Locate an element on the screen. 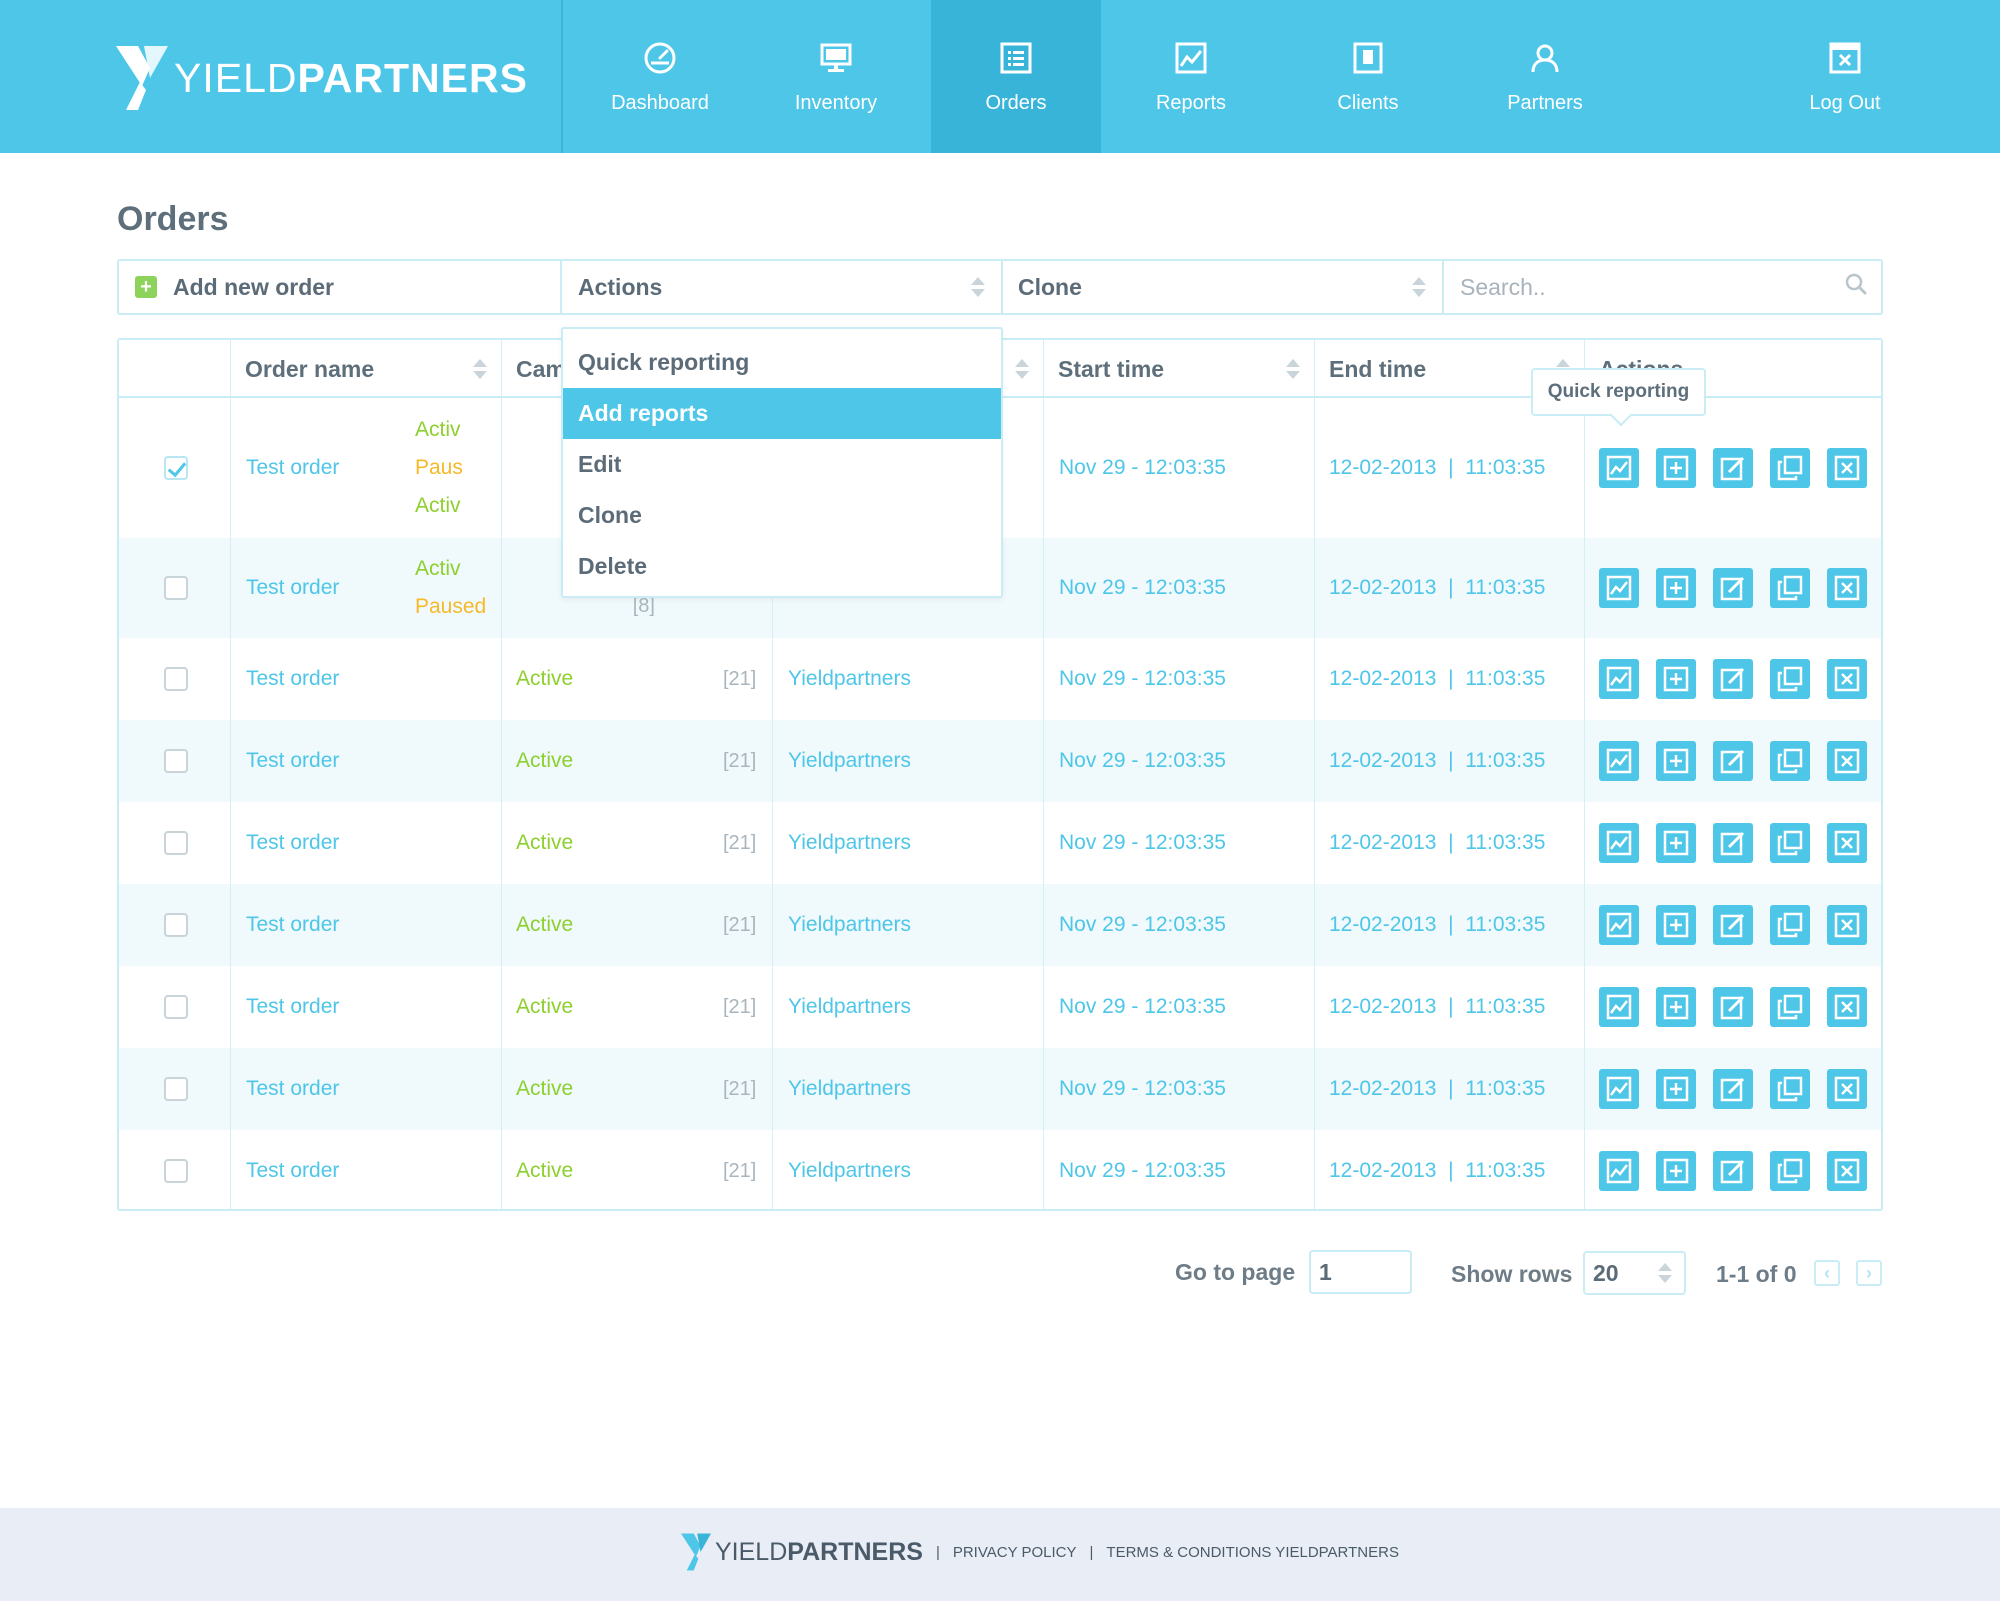 This screenshot has width=2000, height=1601. nav-reports: Reports is located at coordinates (1191, 76).